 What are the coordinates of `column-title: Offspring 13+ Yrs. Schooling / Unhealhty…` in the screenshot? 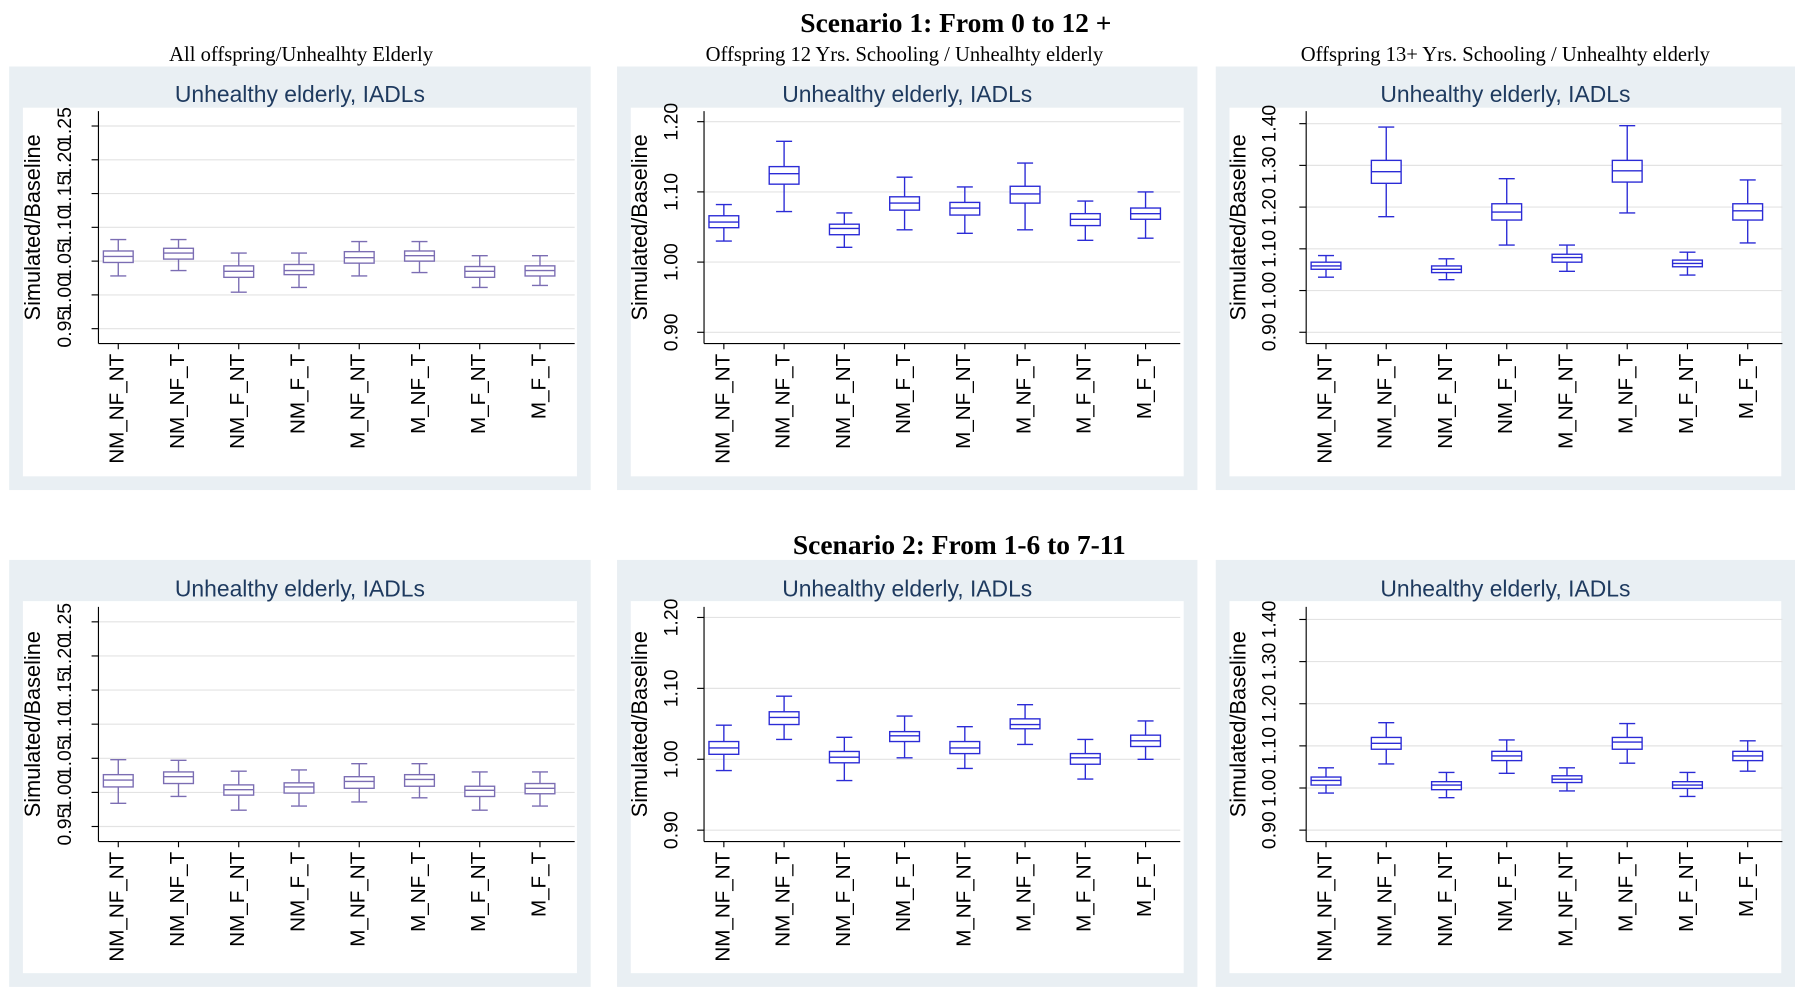 It's located at (1506, 55).